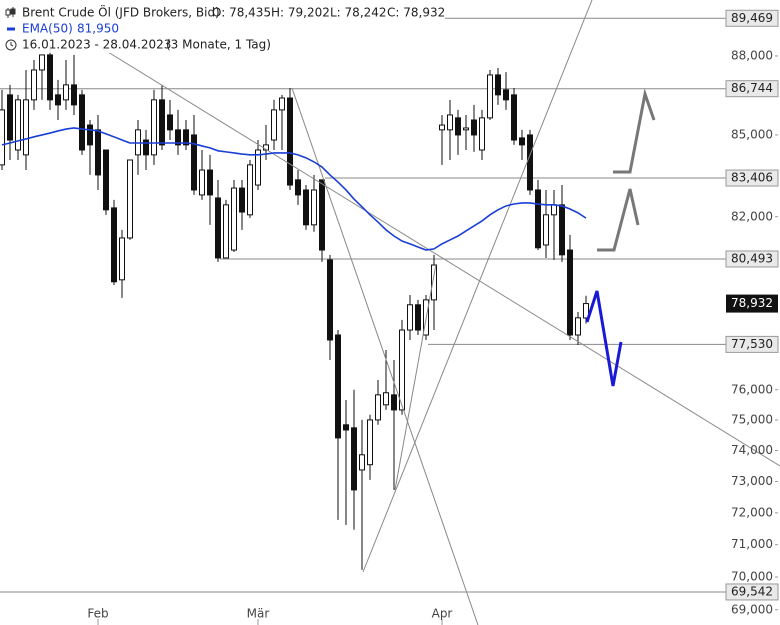 This screenshot has width=780, height=625. What do you see at coordinates (358, 13) in the screenshot?
I see `ohlc-low: L: 78,242` at bounding box center [358, 13].